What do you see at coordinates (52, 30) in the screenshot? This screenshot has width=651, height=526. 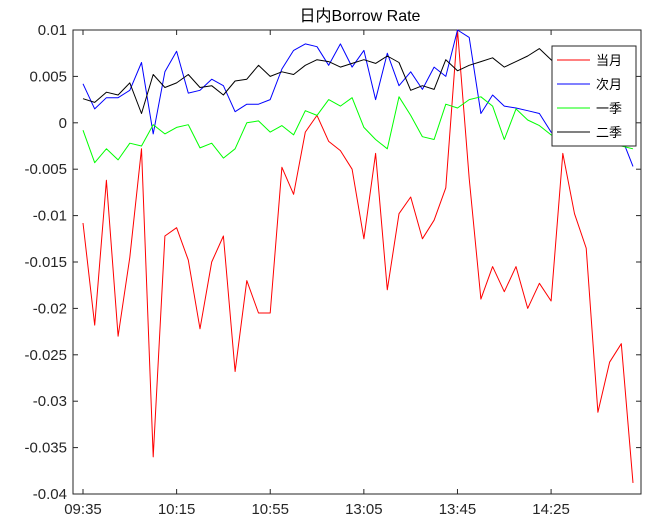 I see `y-tick-label: 0.01` at bounding box center [52, 30].